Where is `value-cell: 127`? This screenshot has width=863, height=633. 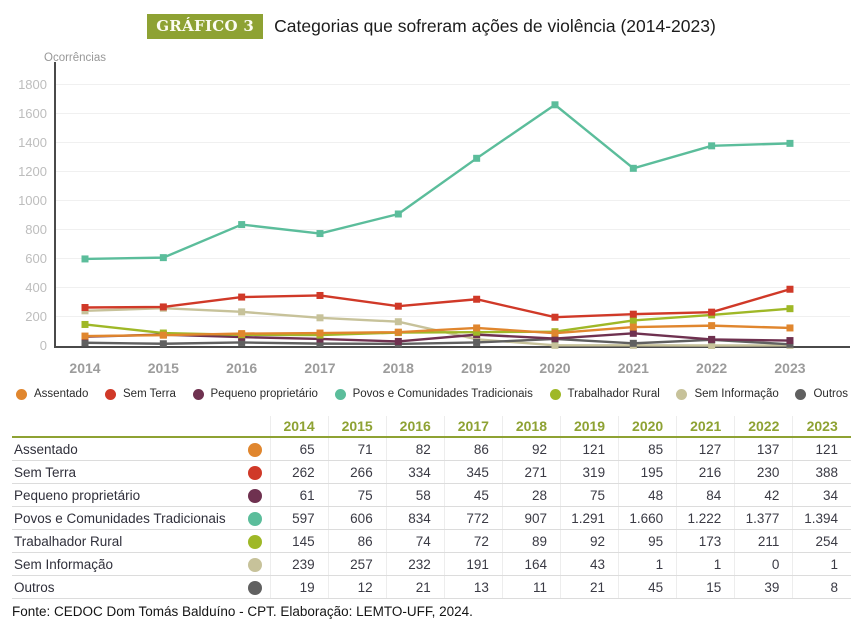
value-cell: 127 is located at coordinates (705, 449).